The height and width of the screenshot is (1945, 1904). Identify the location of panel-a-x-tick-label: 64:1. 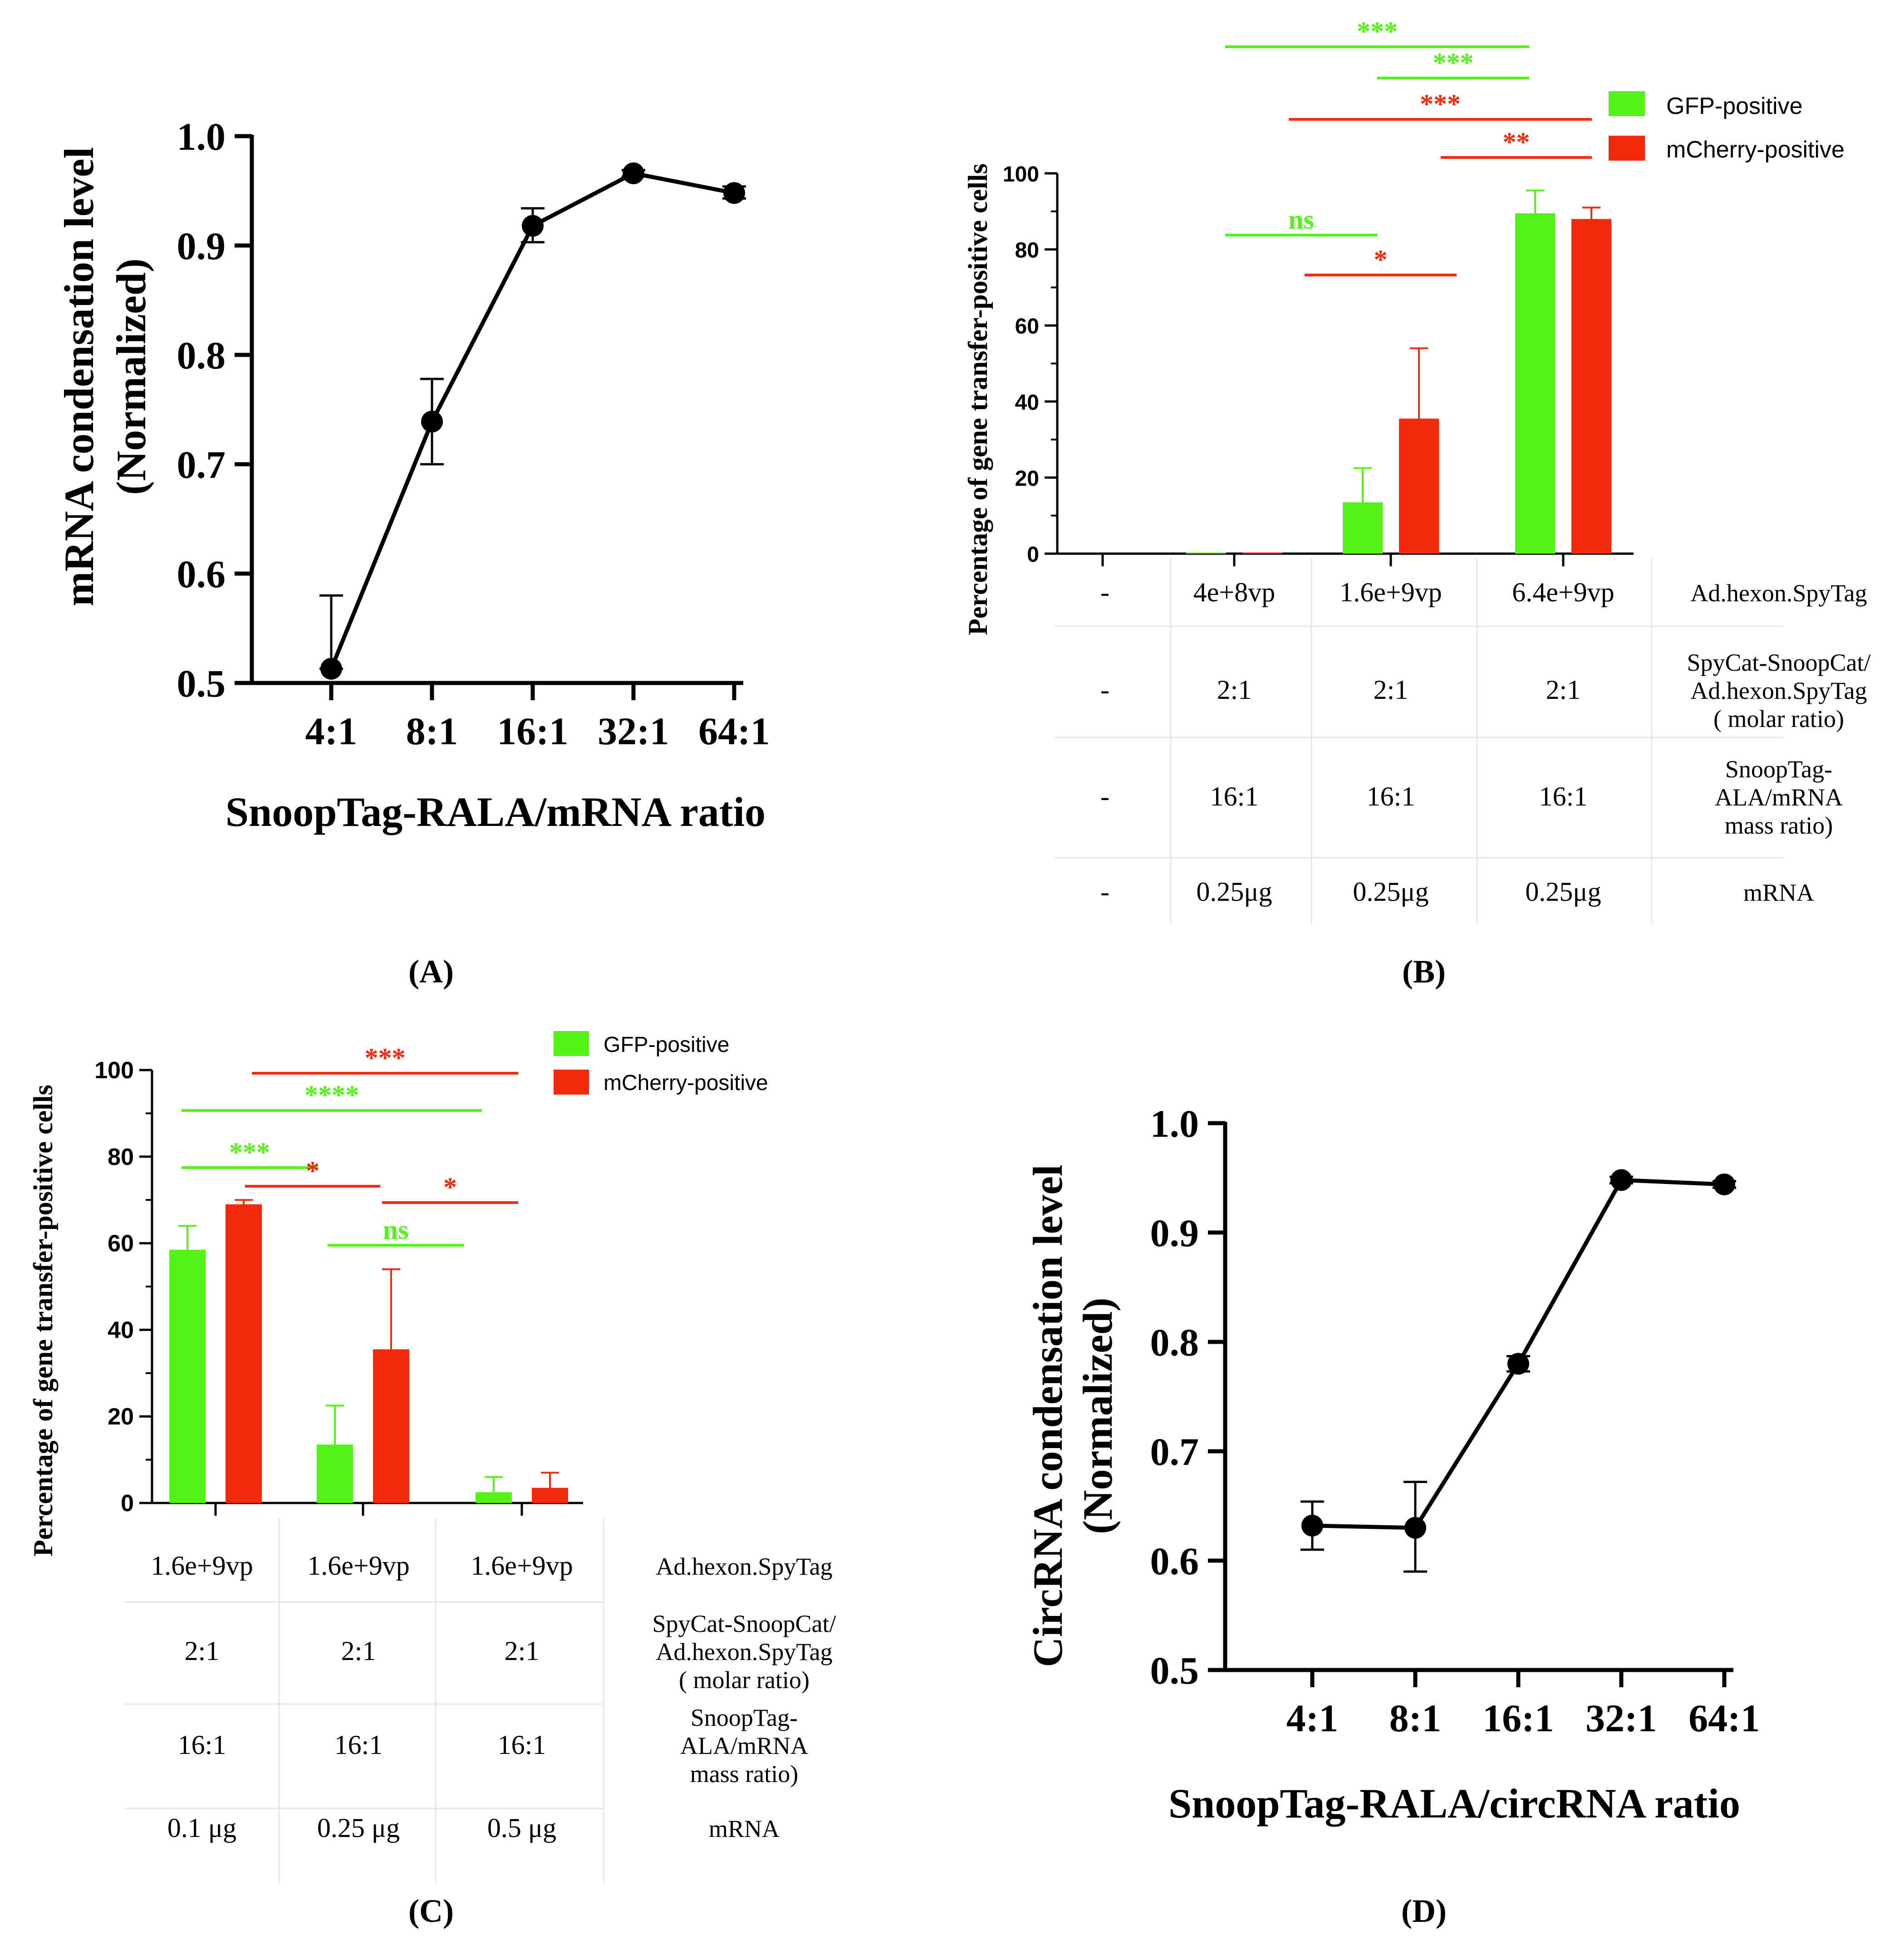
(734, 731).